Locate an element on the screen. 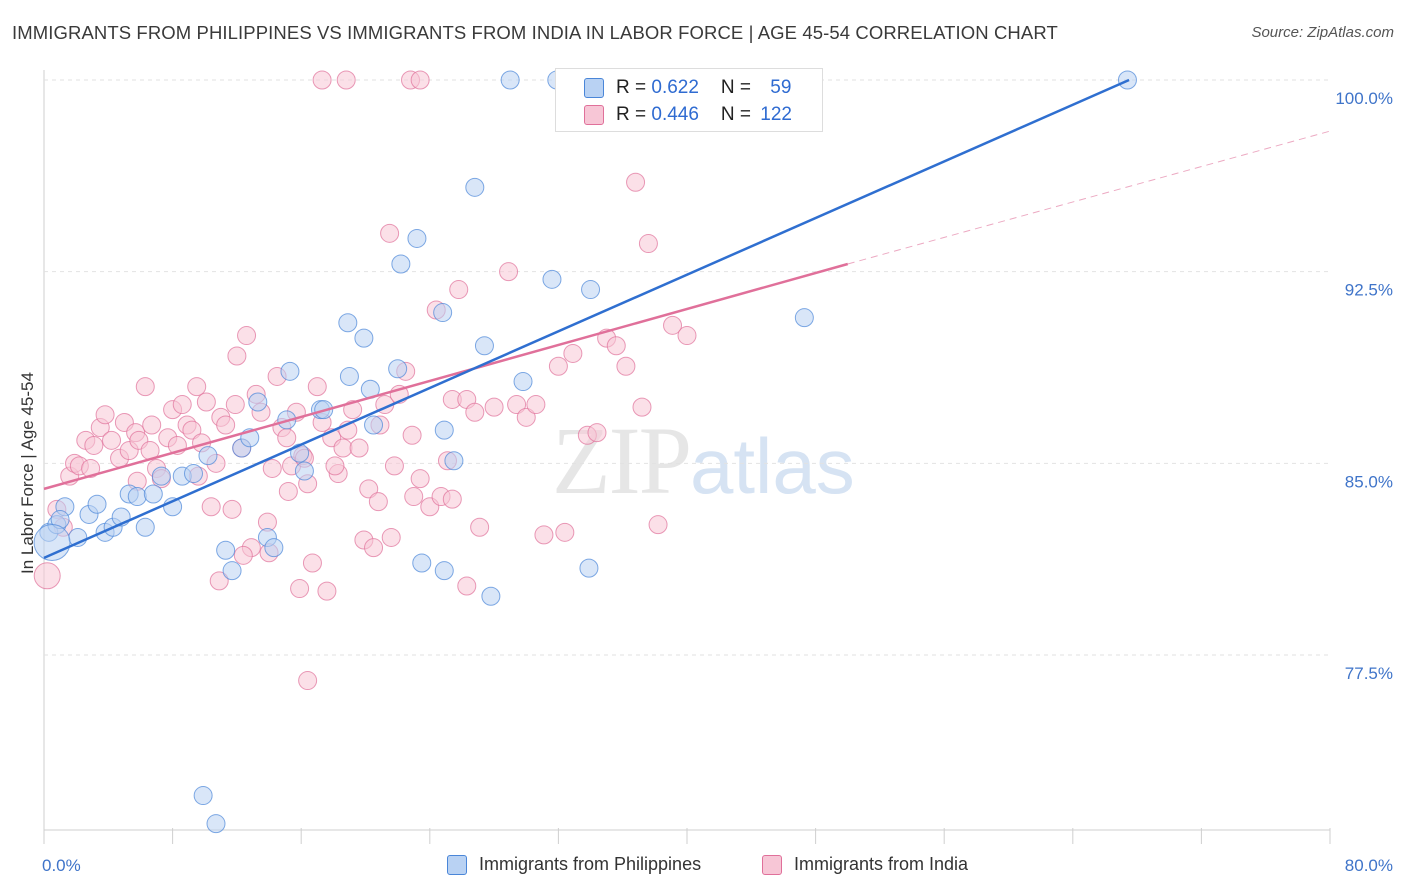 Image resolution: width=1406 pixels, height=892 pixels. legend-swatch-india is located at coordinates (772, 865).